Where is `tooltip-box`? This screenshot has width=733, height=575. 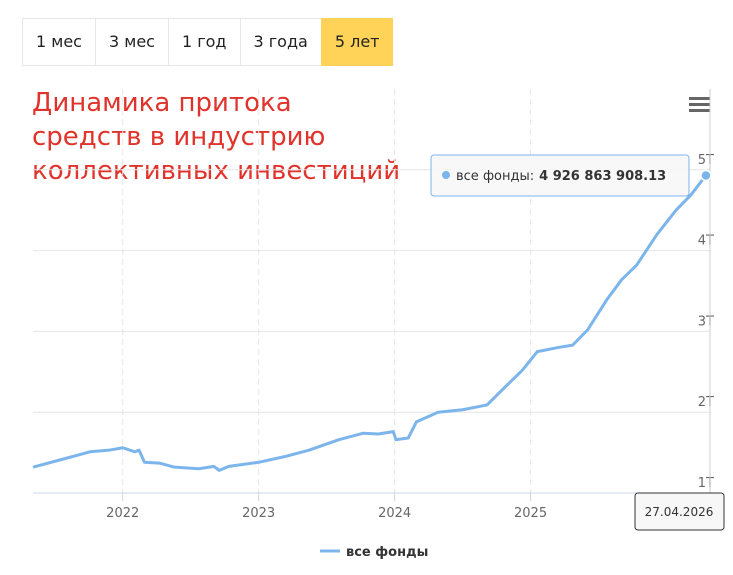
tooltip-box is located at coordinates (560, 175).